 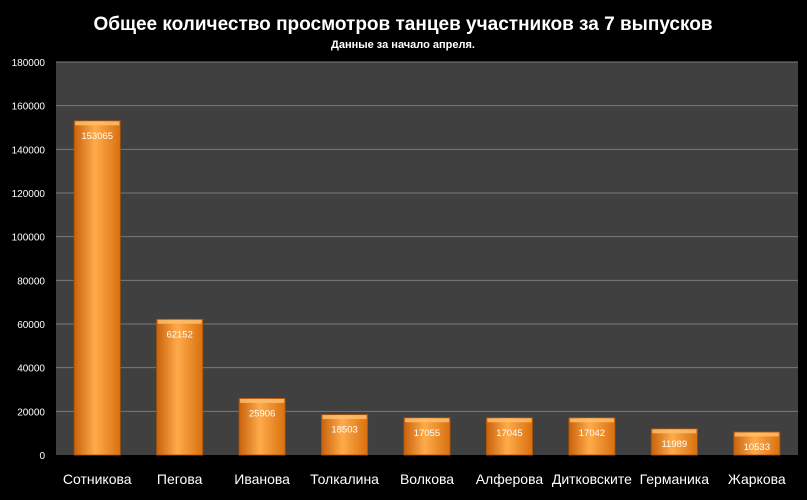 I want to click on x-category-label: Толкалина, so click(x=344, y=479).